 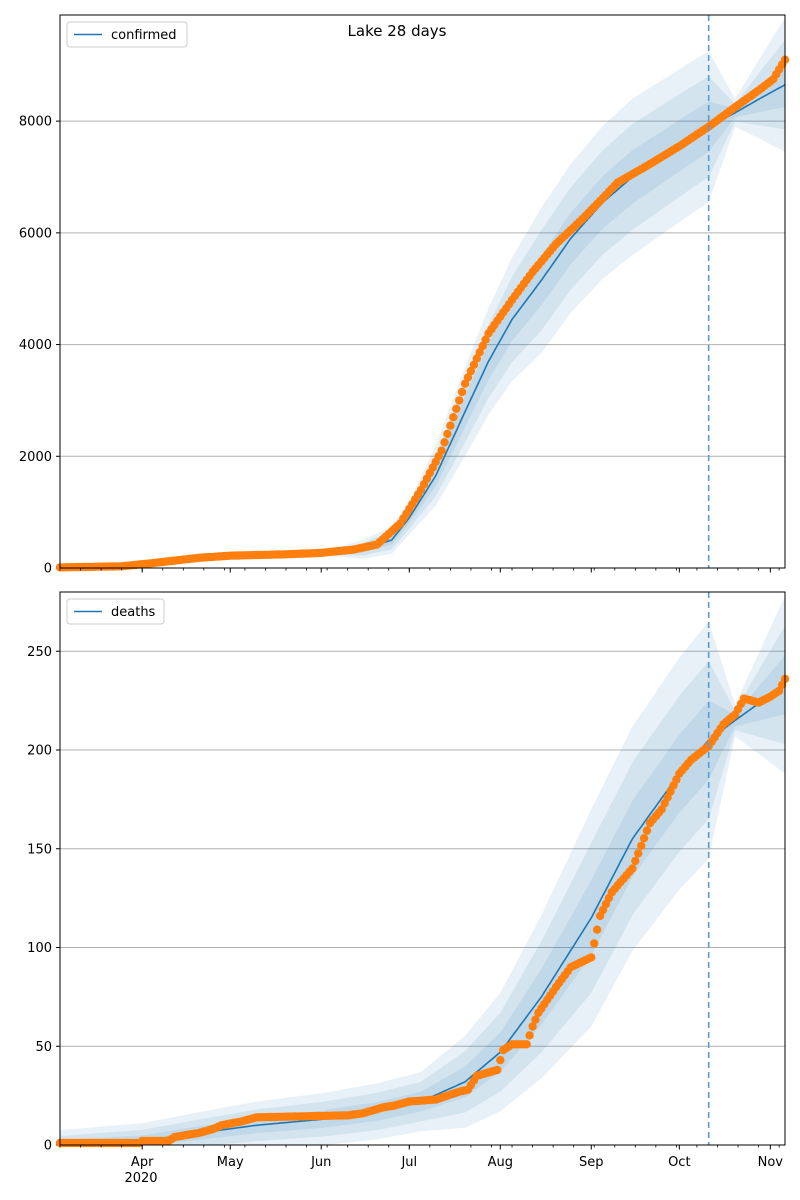 I want to click on y-tick-label: 8000, so click(x=35, y=122).